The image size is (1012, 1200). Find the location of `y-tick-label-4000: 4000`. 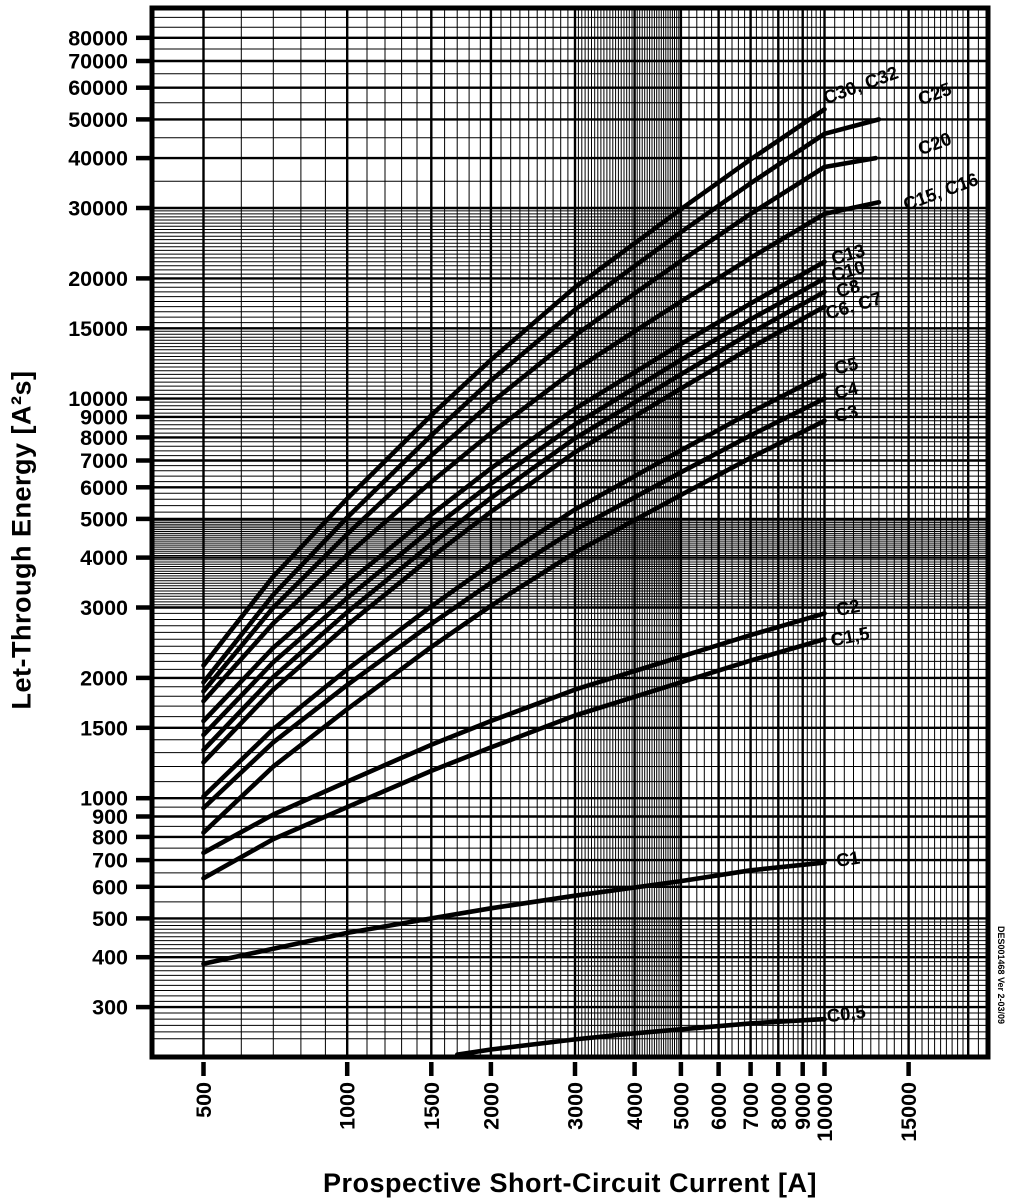

y-tick-label-4000: 4000 is located at coordinates (104, 558).